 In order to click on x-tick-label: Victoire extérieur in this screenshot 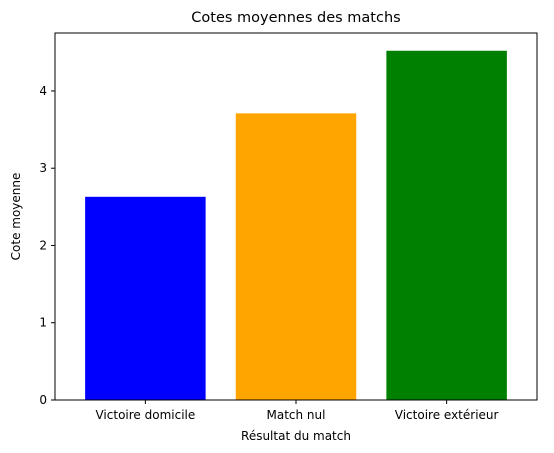, I will do `click(447, 415)`.